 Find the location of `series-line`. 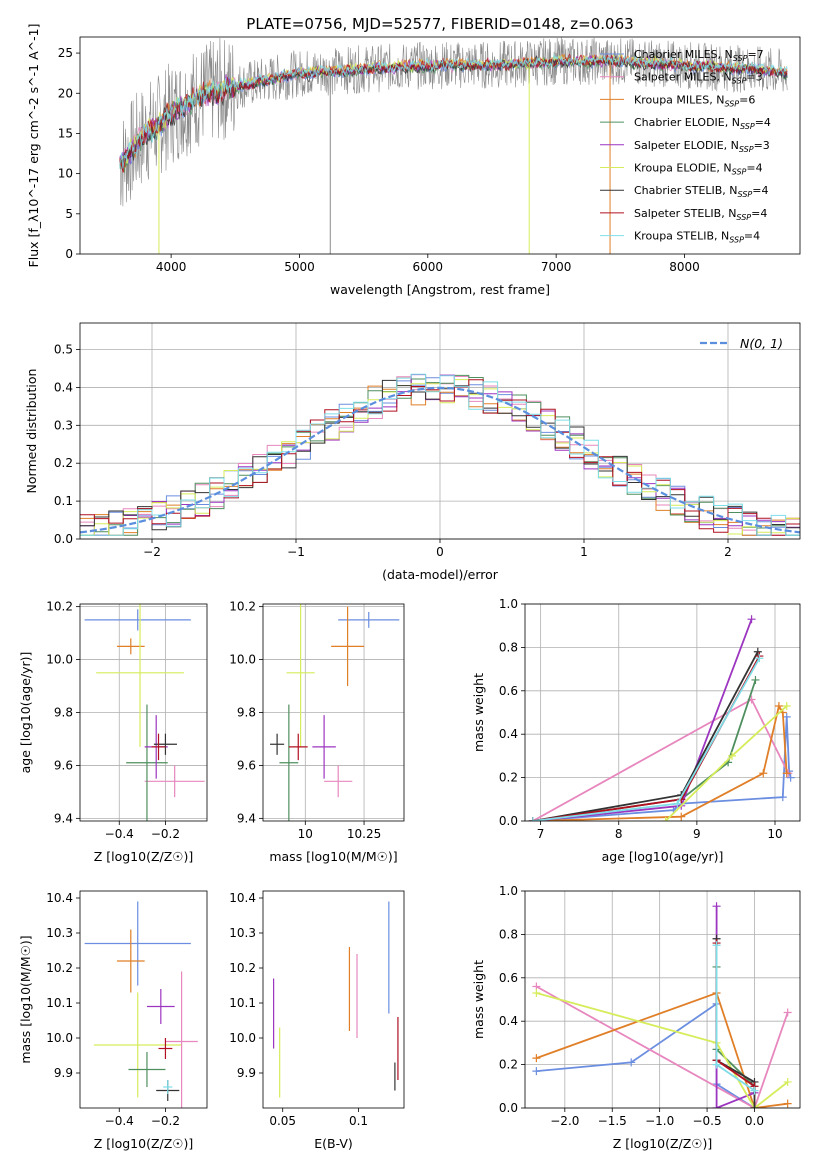

series-line is located at coordinates (642, 719).